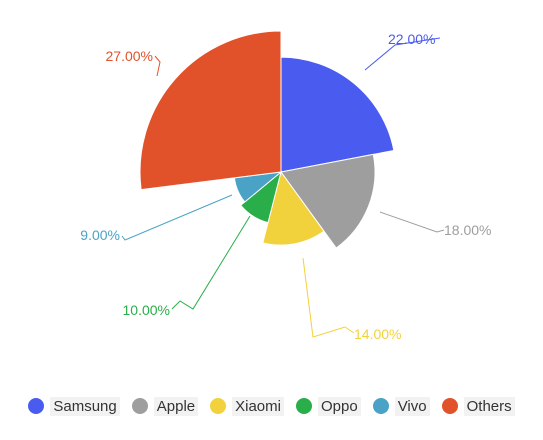 This screenshot has height=440, width=543. Describe the element at coordinates (328, 297) in the screenshot. I see `leader-line-xiaomi` at that location.